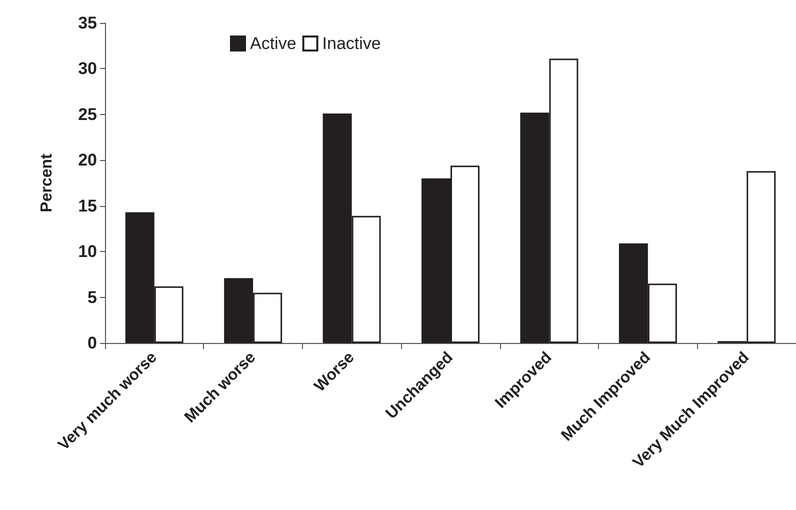  What do you see at coordinates (87, 68) in the screenshot?
I see `y-tick-label: 30` at bounding box center [87, 68].